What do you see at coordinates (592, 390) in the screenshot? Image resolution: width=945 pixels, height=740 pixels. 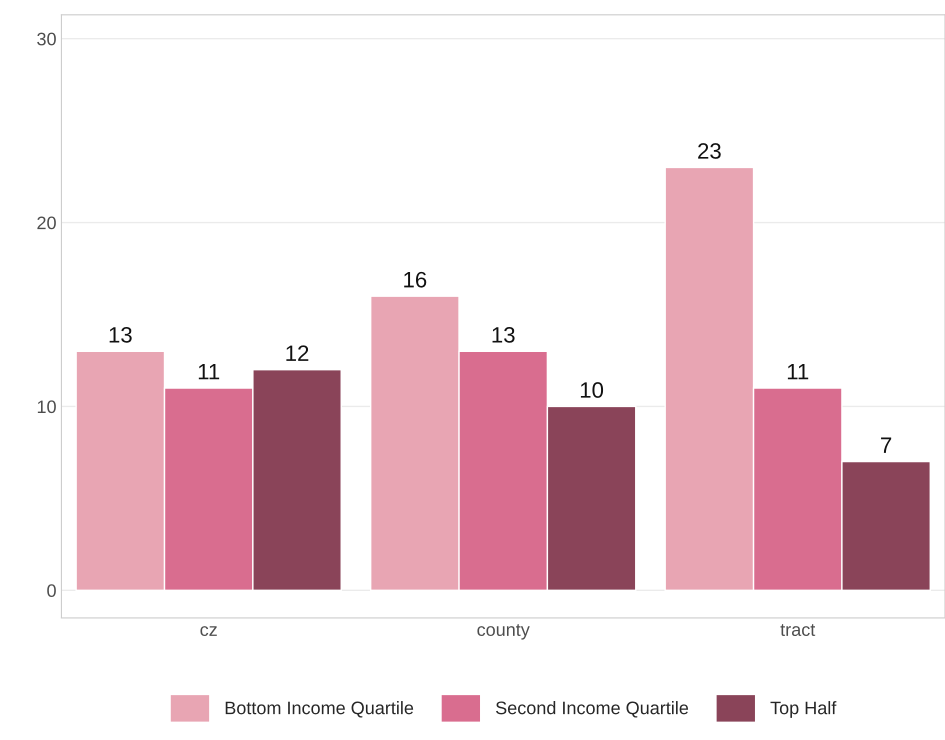 I see `data-label: 10` at bounding box center [592, 390].